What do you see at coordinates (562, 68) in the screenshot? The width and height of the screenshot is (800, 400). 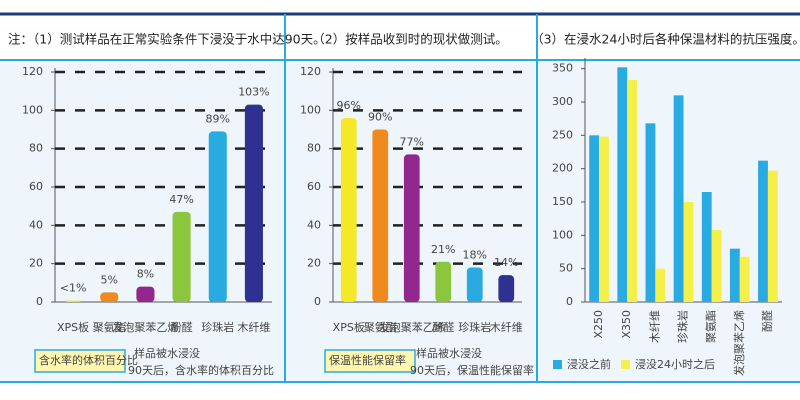 I see `y-tick-label: 350` at bounding box center [562, 68].